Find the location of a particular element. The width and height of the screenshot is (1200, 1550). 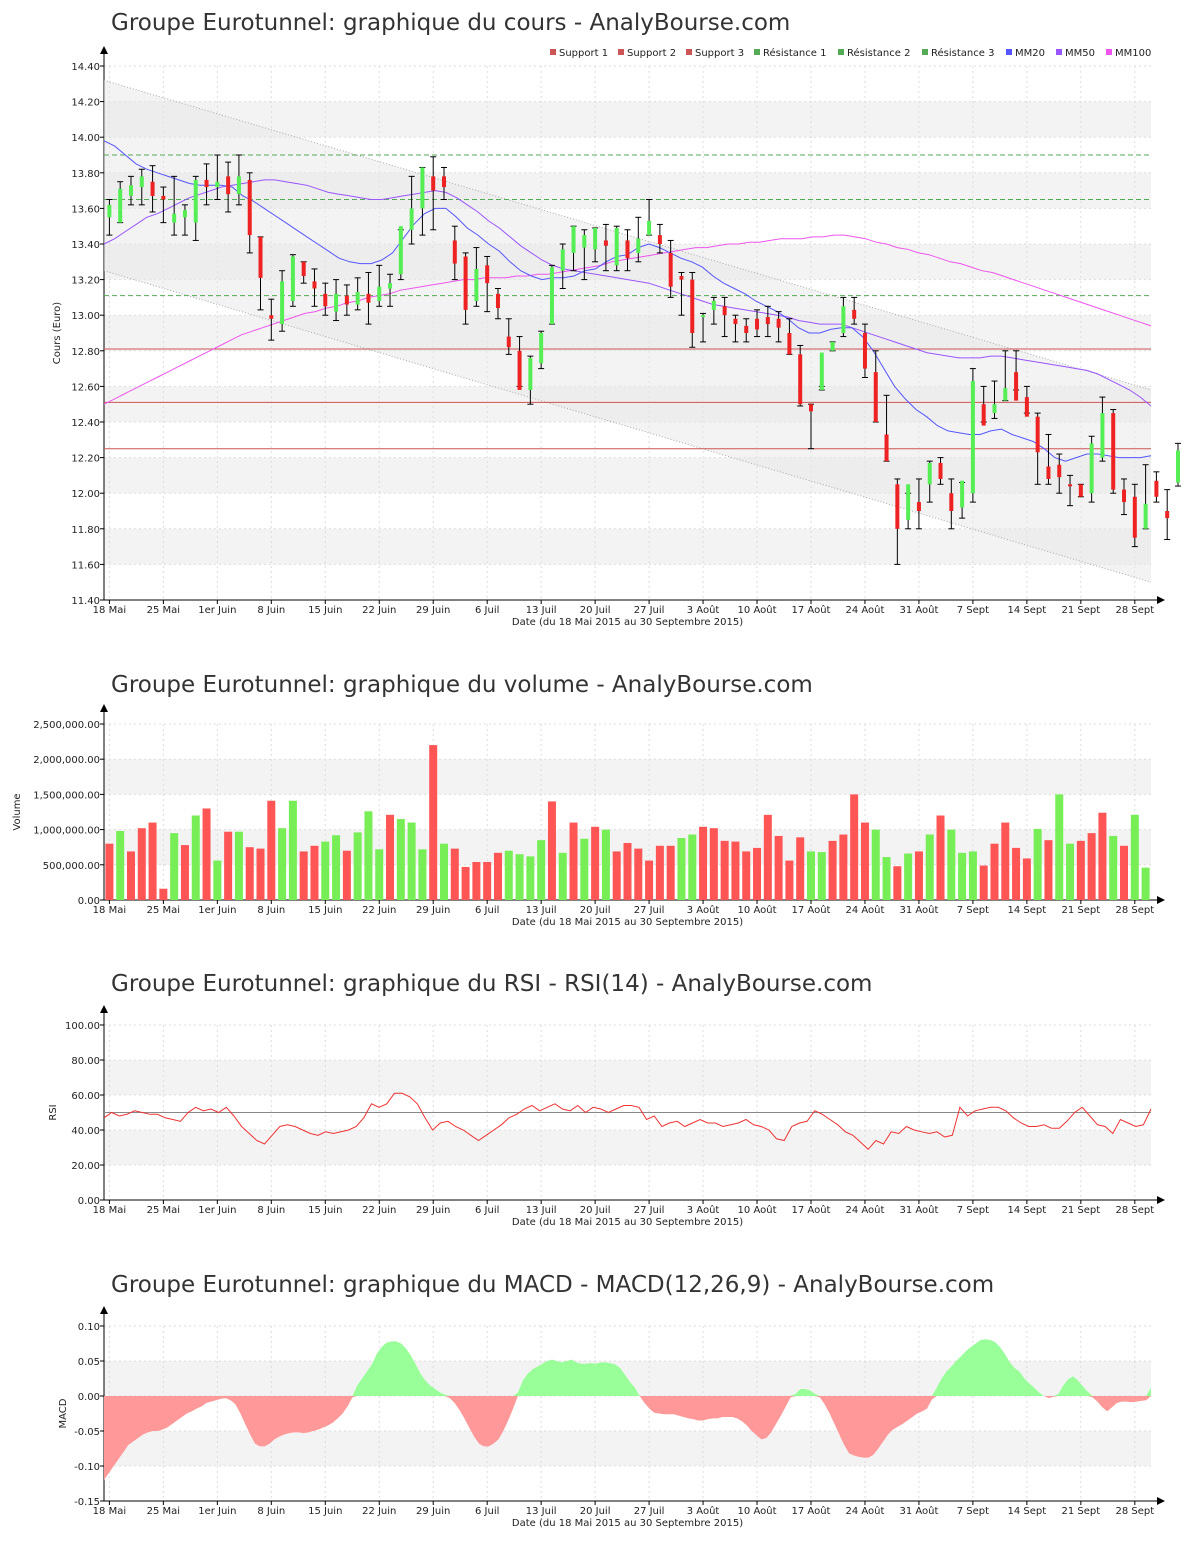

volume-band is located at coordinates (627, 777).